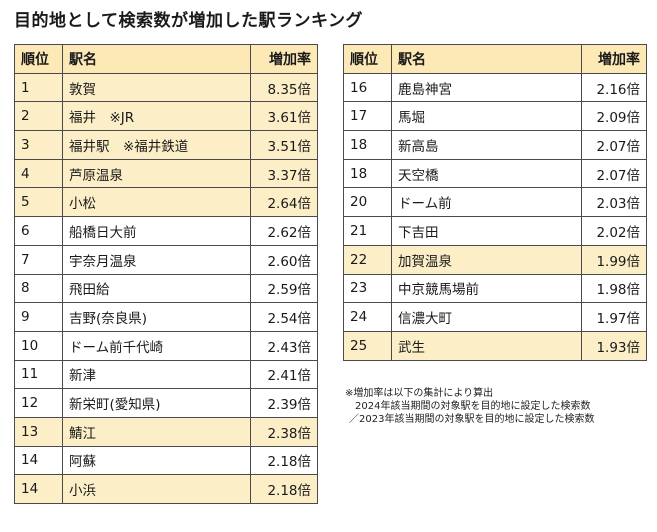 The height and width of the screenshot is (532, 657). Describe the element at coordinates (284, 87) in the screenshot. I see `rate-cell: 8.35倍` at that location.